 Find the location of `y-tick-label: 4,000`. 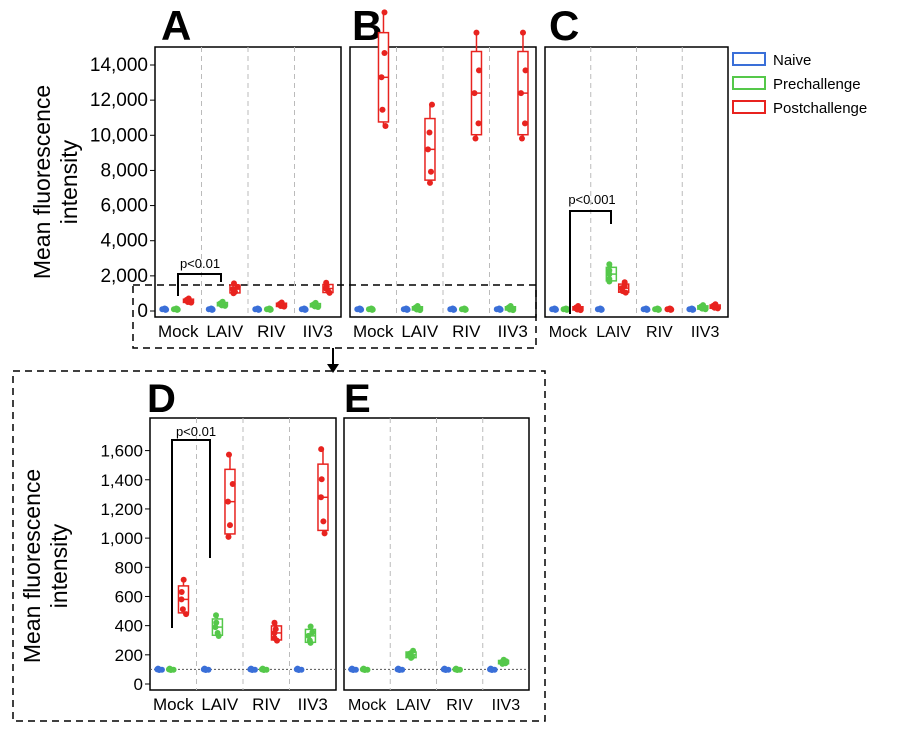

y-tick-label: 4,000 is located at coordinates (124, 241).